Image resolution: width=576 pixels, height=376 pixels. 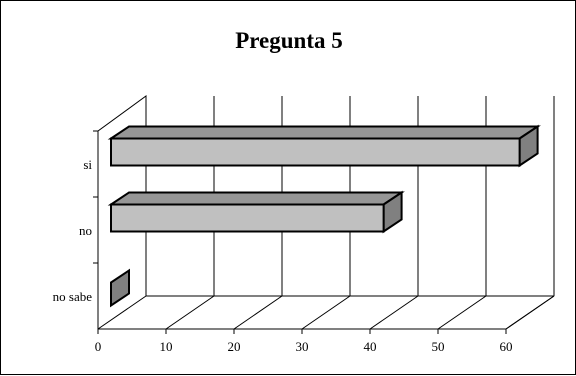 What do you see at coordinates (120, 288) in the screenshot?
I see `bar-side-no-sabe` at bounding box center [120, 288].